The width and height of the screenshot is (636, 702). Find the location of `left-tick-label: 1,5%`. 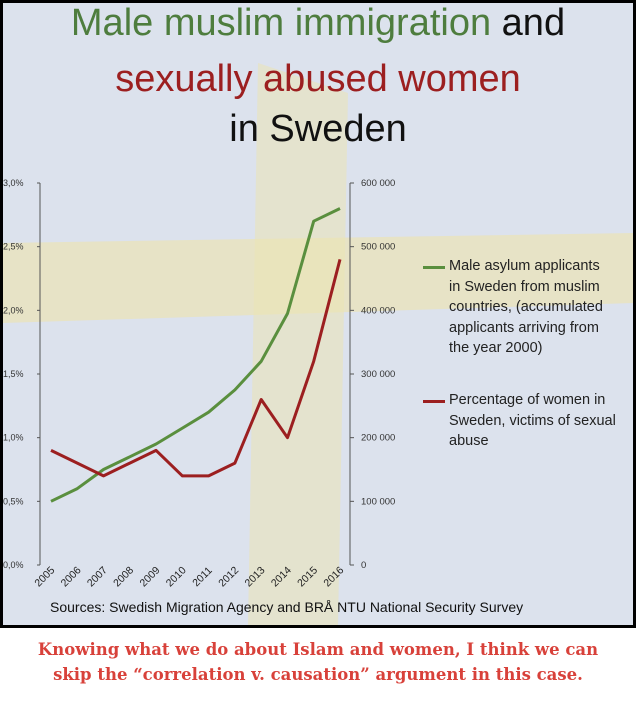

left-tick-label: 1,5% is located at coordinates (13, 374).